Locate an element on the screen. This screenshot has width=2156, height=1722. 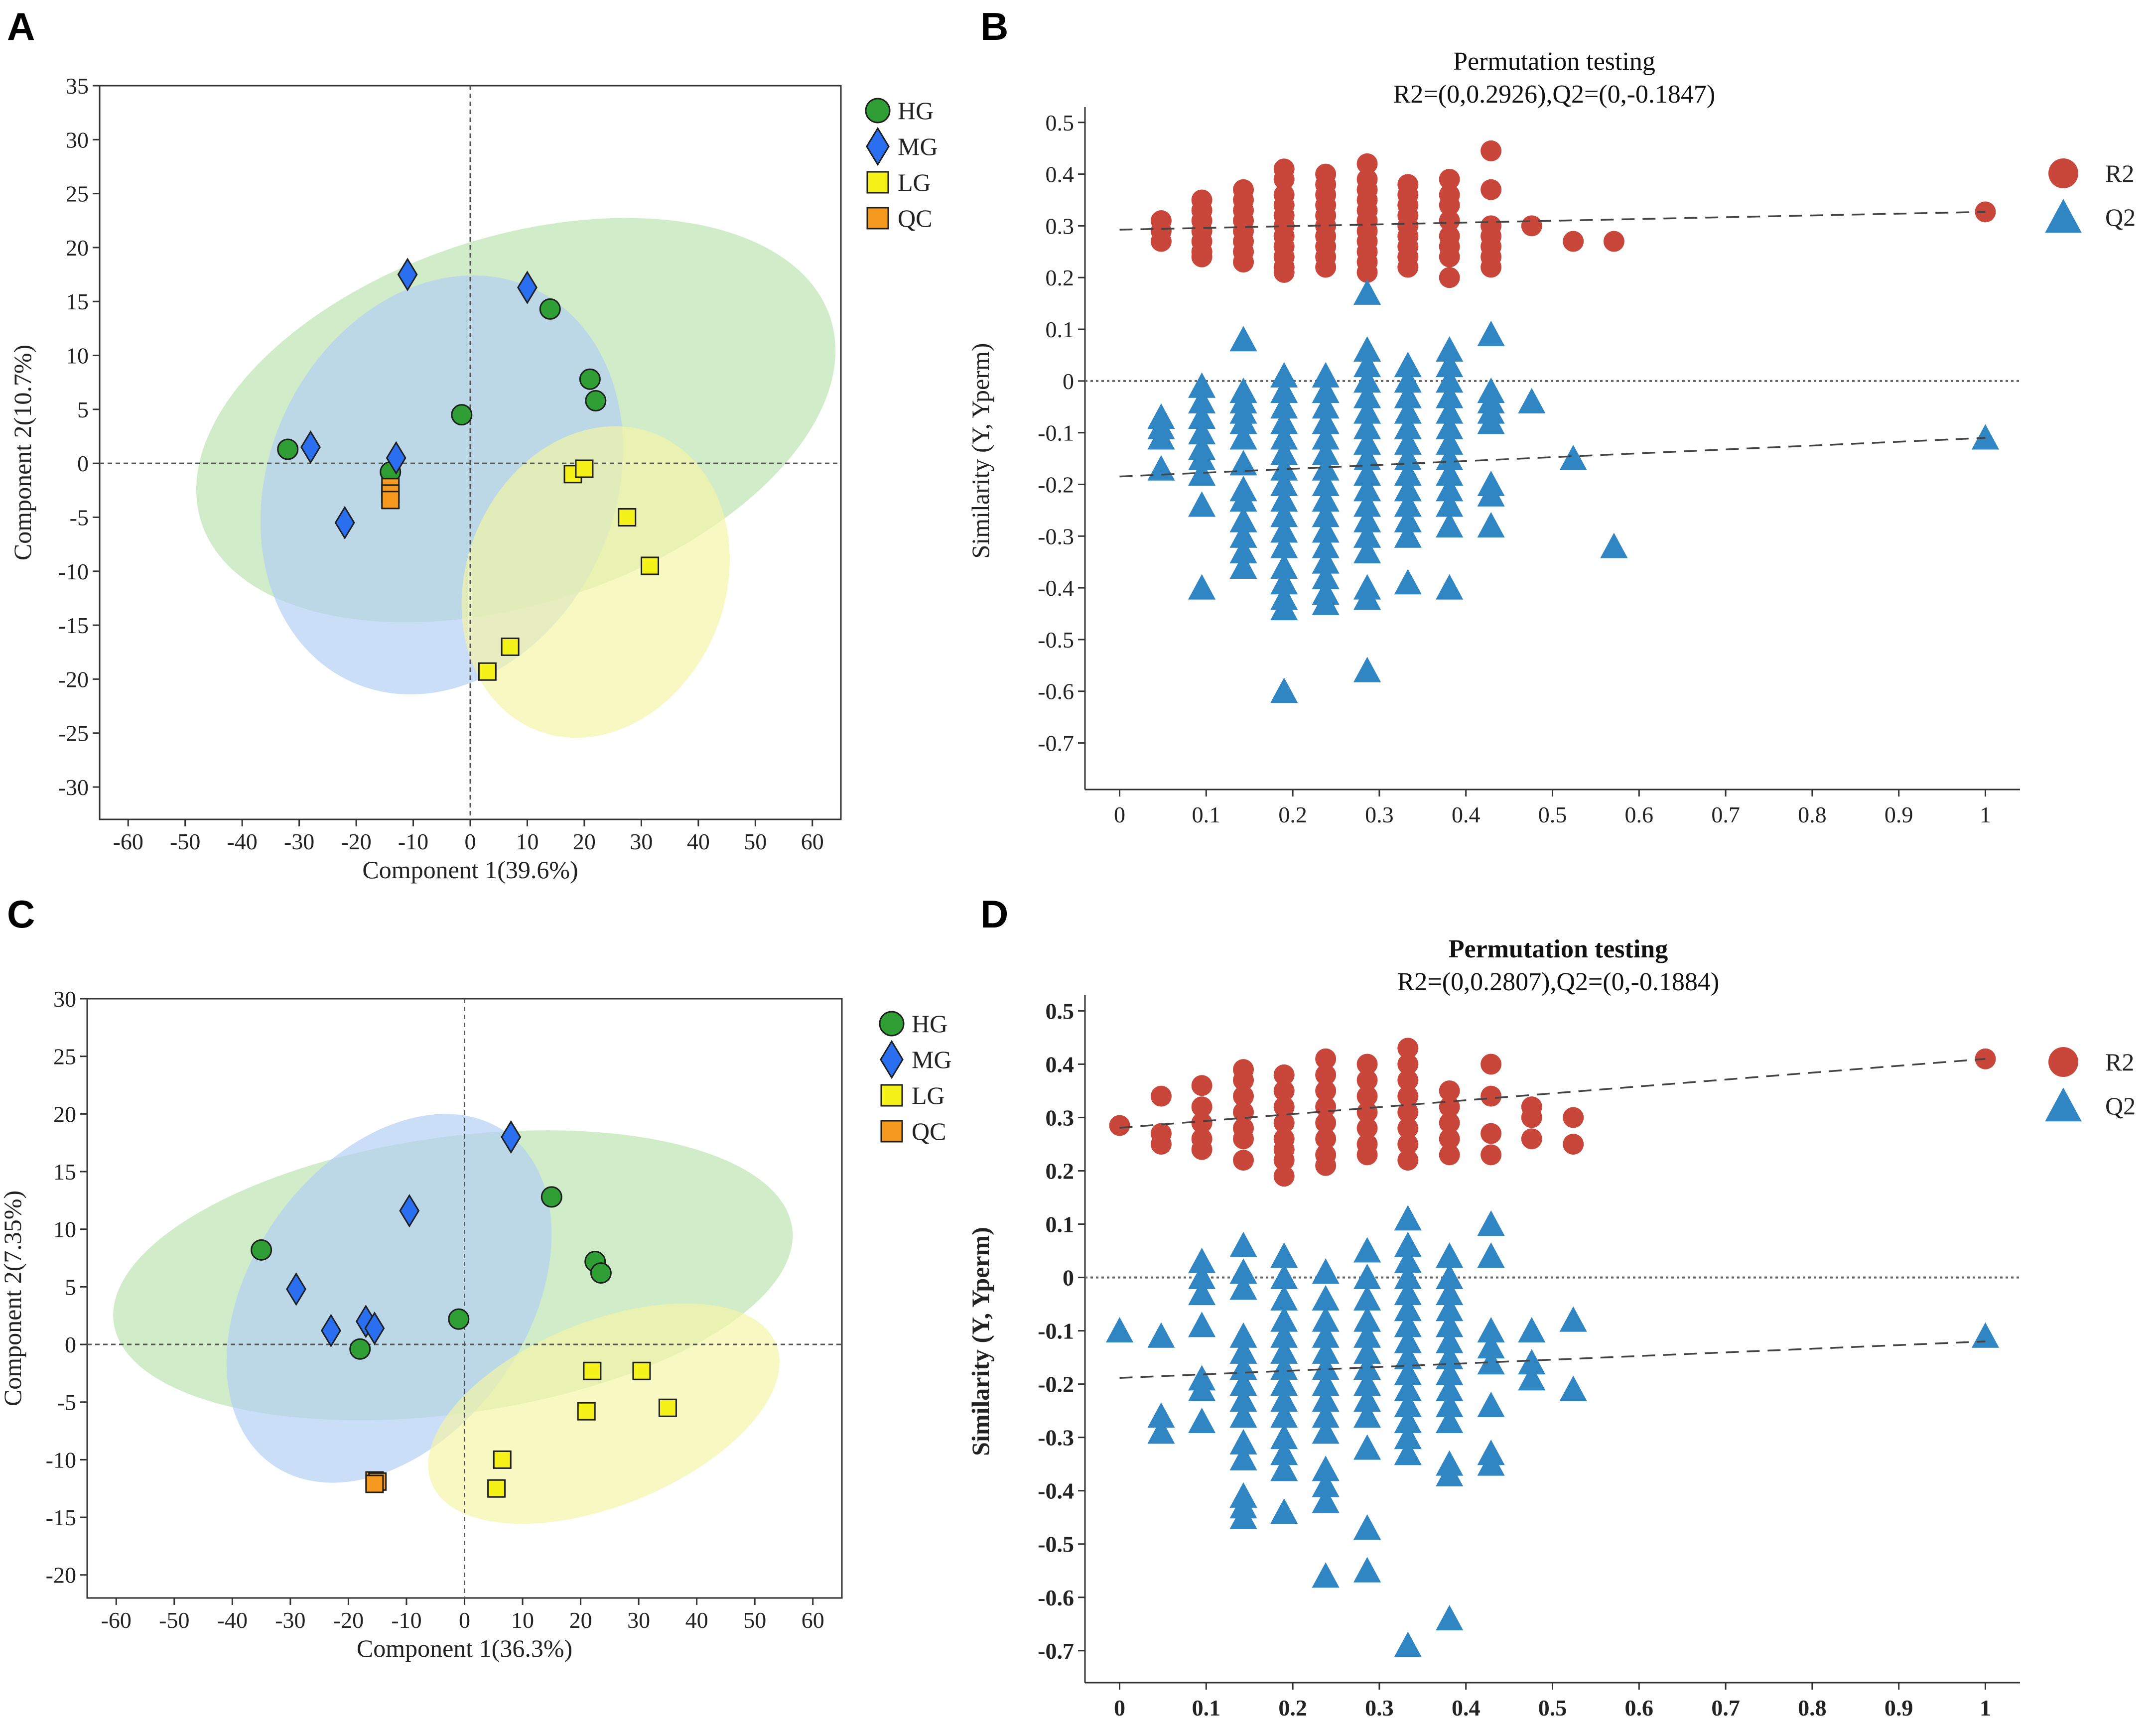
y-axis-label: Similarity (Y, Yperm) is located at coordinates (980, 1342).